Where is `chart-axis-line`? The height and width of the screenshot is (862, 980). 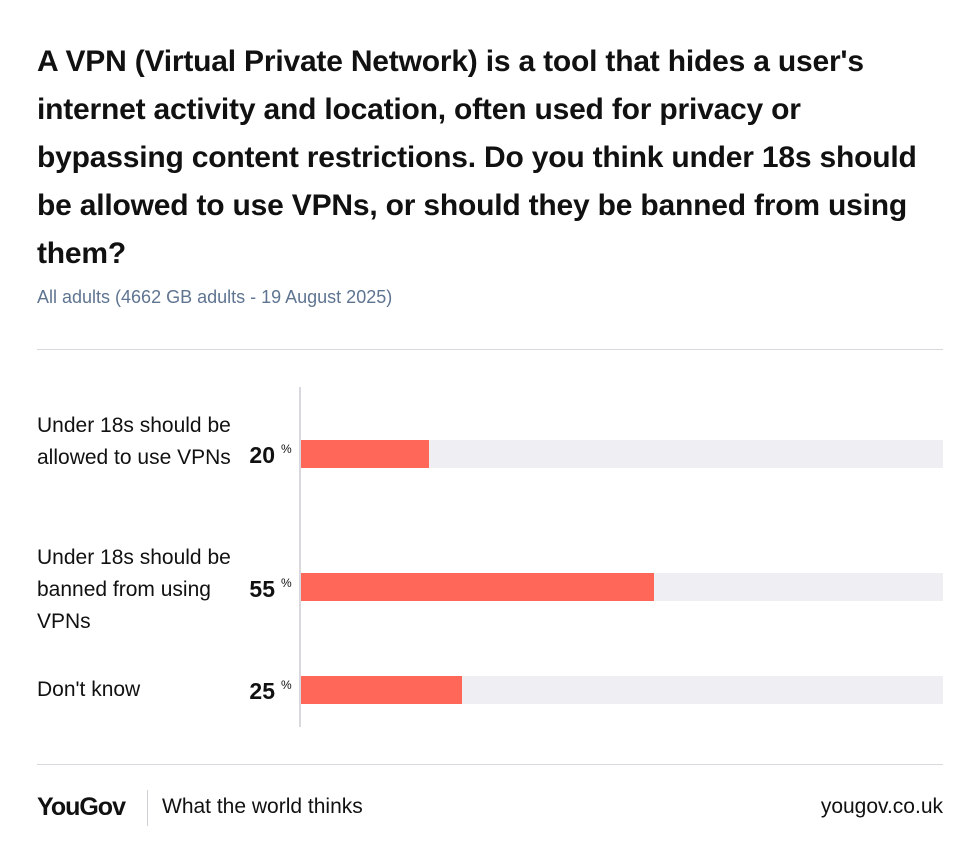 chart-axis-line is located at coordinates (300, 557).